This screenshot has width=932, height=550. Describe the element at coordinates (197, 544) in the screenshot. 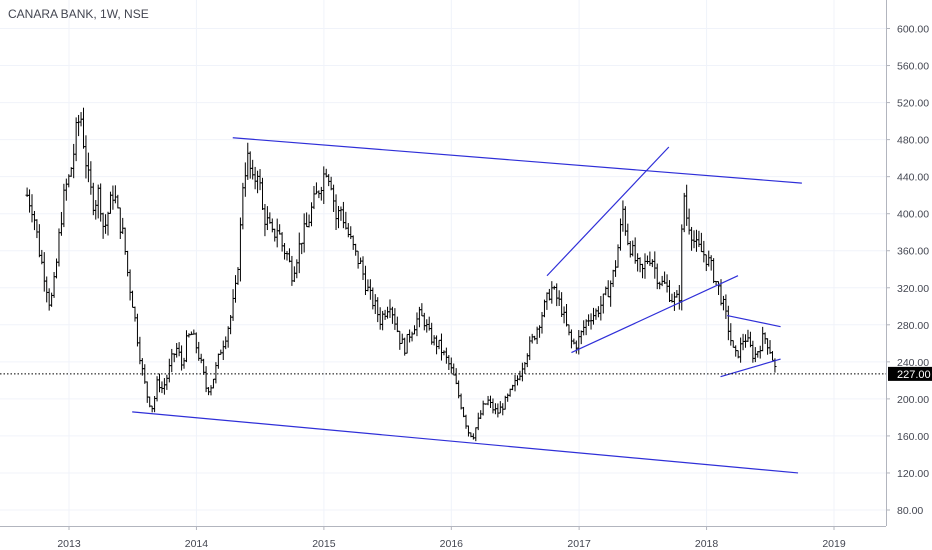

I see `x-tick-label: 2014` at that location.